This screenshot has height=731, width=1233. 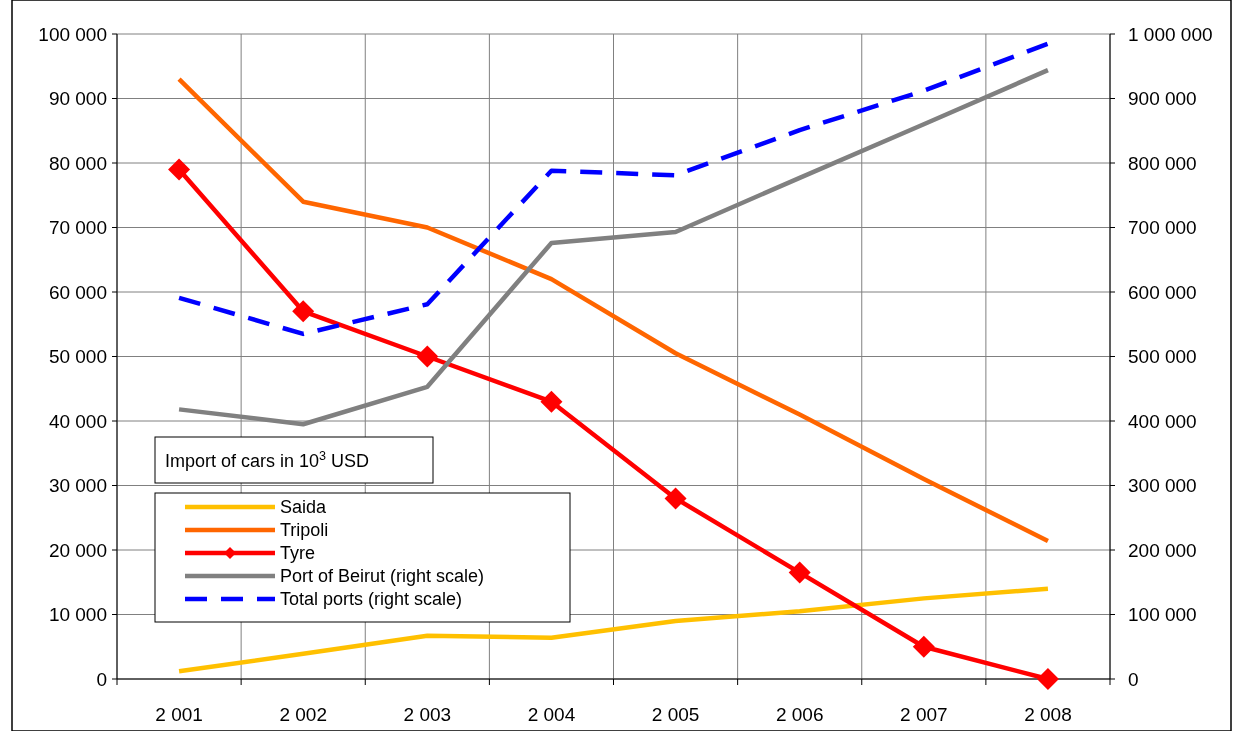 What do you see at coordinates (298, 553) in the screenshot?
I see `legend-label: Tyre` at bounding box center [298, 553].